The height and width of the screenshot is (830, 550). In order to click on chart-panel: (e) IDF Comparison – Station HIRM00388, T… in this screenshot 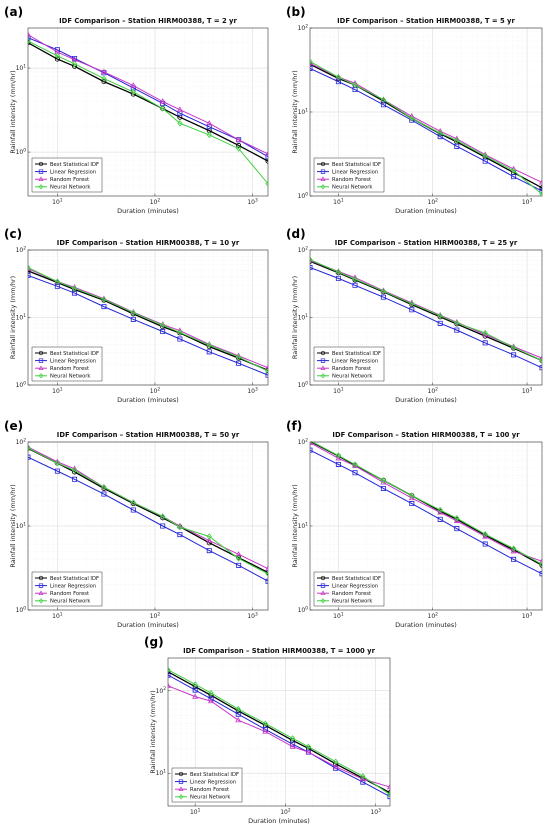, I will do `click(136, 524)`.